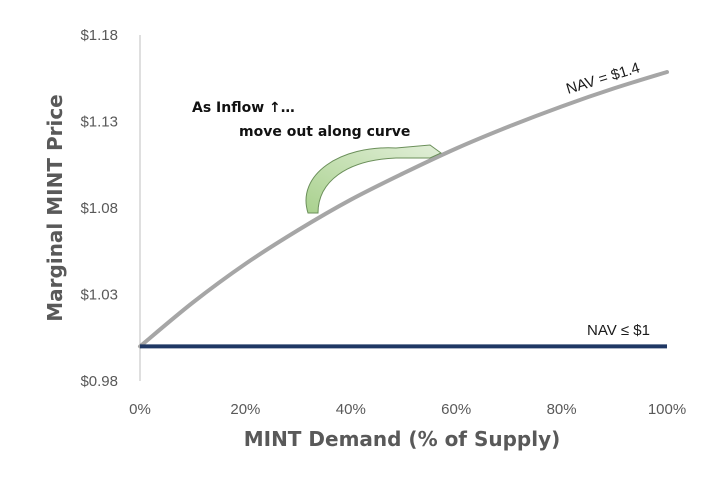 The image size is (720, 480). What do you see at coordinates (402, 439) in the screenshot?
I see `x-axis-title: MINT Demand (% of Supply)` at bounding box center [402, 439].